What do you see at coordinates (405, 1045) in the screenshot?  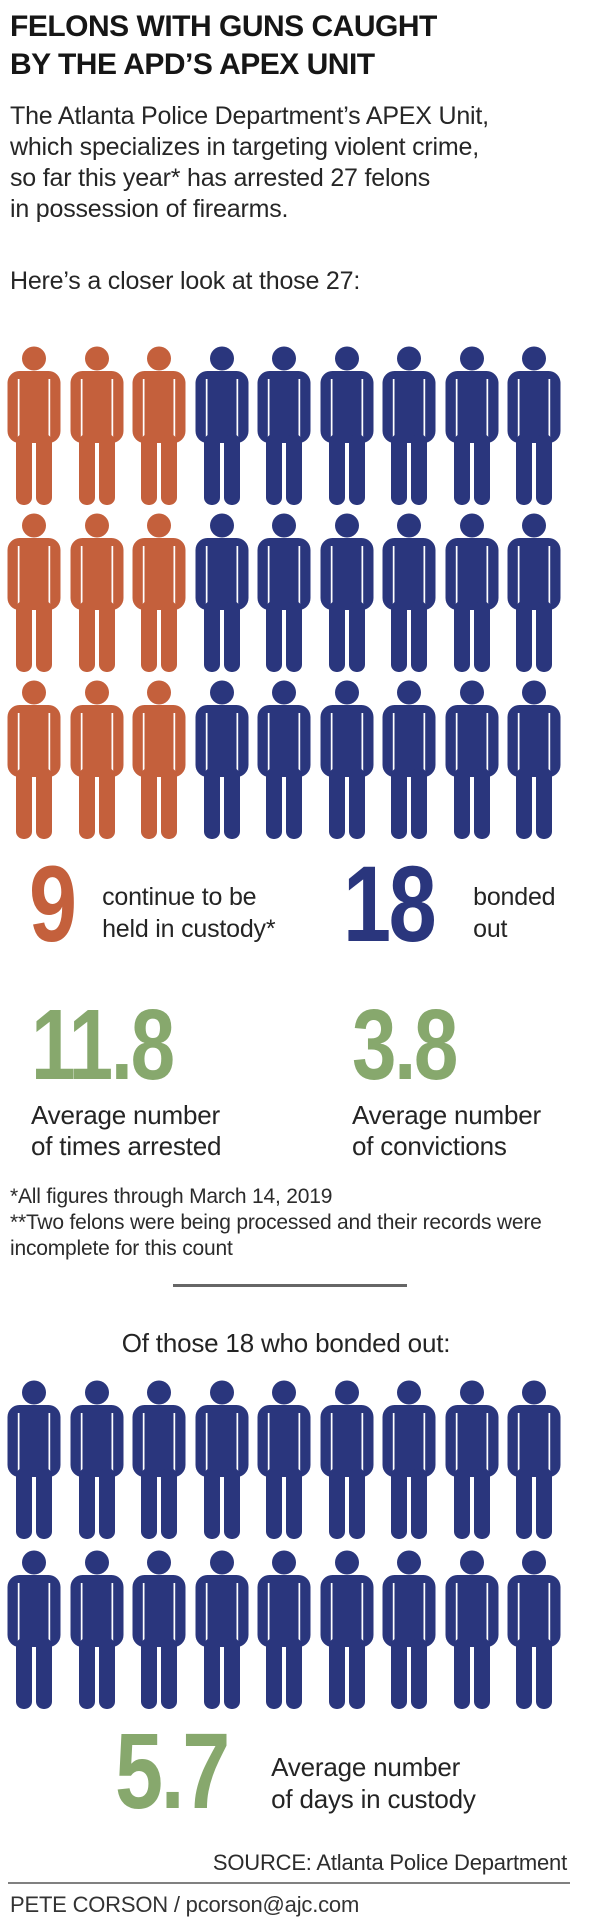 I see `stat-convictions-value: 3.8` at bounding box center [405, 1045].